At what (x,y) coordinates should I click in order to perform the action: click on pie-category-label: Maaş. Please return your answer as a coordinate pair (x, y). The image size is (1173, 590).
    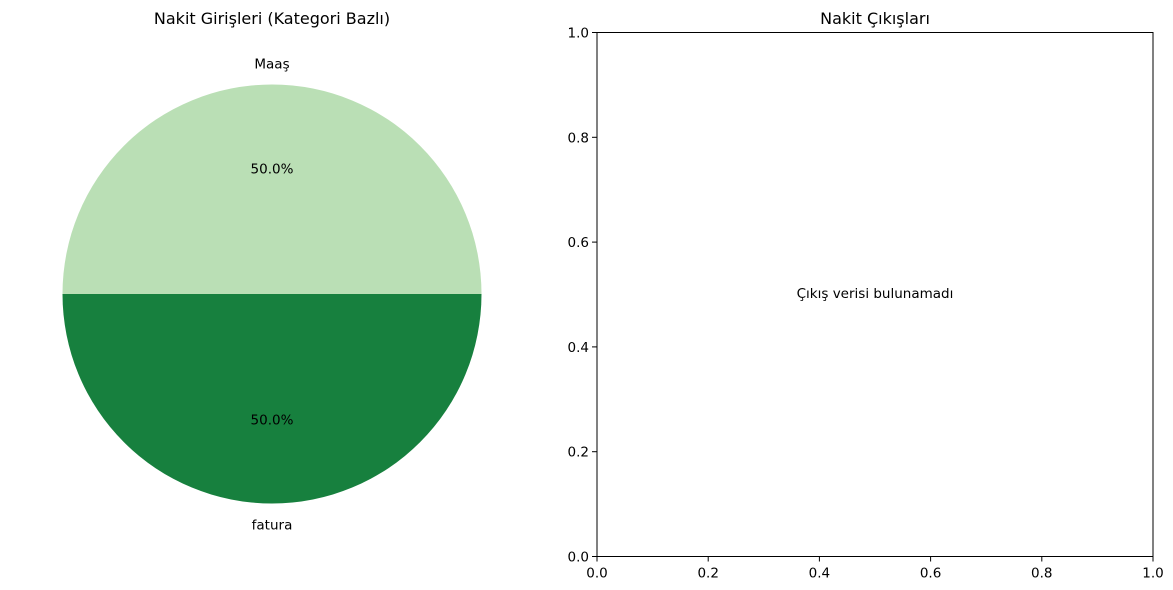
    Looking at the image, I should click on (271, 65).